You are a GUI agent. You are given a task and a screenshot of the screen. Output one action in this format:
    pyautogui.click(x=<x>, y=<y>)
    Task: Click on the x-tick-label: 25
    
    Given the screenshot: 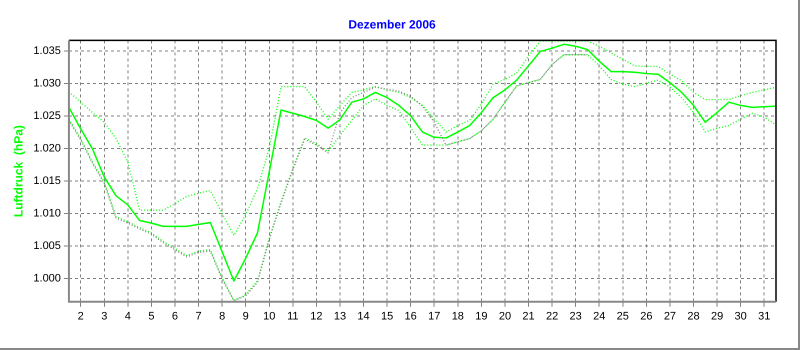 What is the action you would take?
    pyautogui.click(x=622, y=316)
    